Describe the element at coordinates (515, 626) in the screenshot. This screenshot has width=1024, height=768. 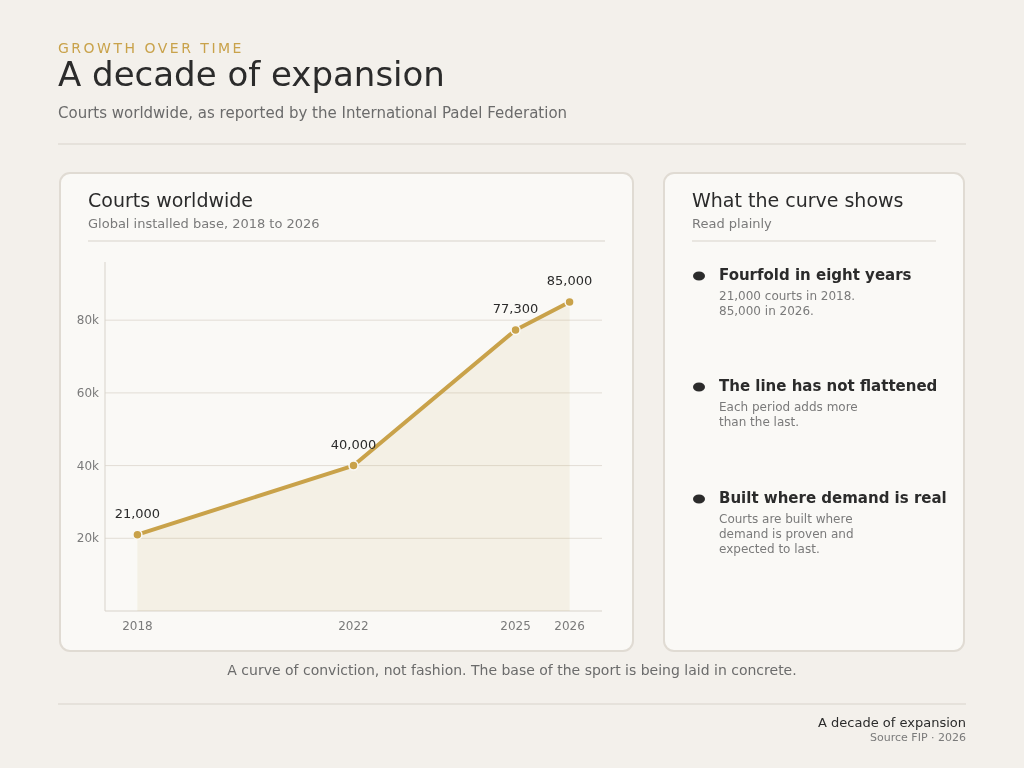
I see `x-tick-label: 2025` at that location.